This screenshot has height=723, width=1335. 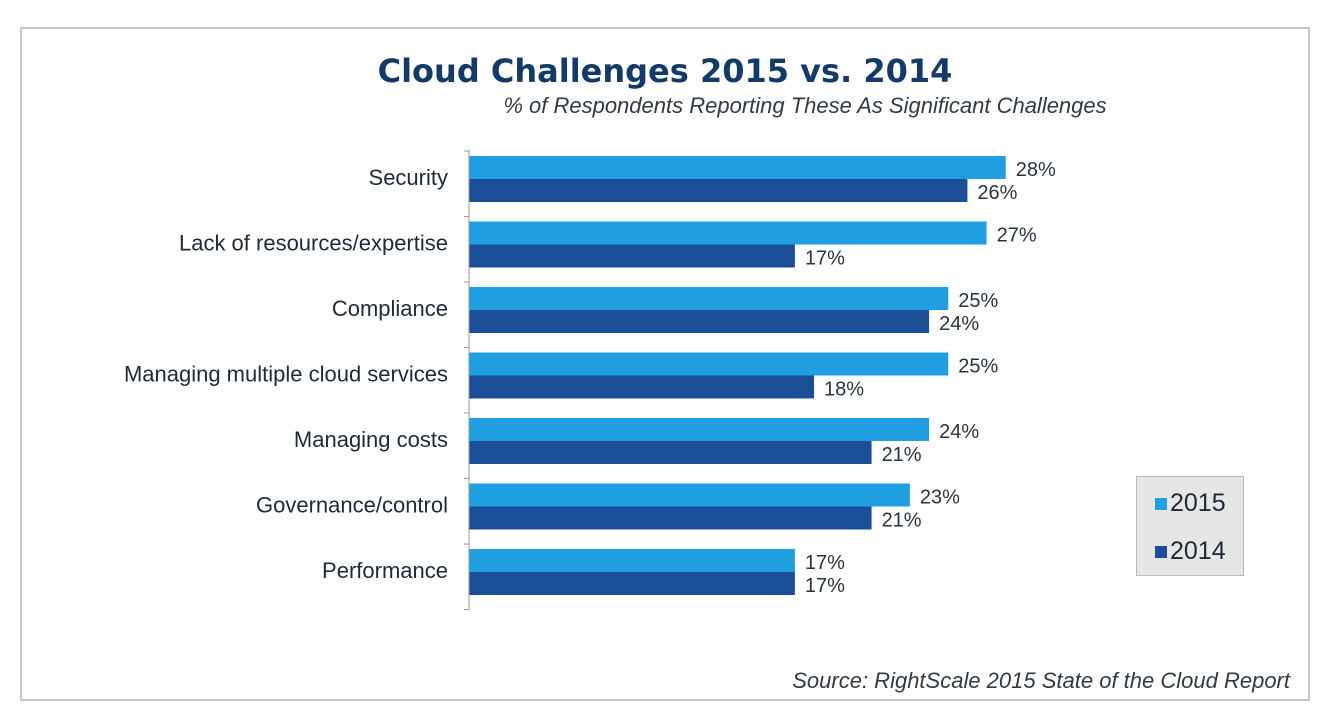 What do you see at coordinates (902, 521) in the screenshot?
I see `data-label-2014-governance-control: 21%` at bounding box center [902, 521].